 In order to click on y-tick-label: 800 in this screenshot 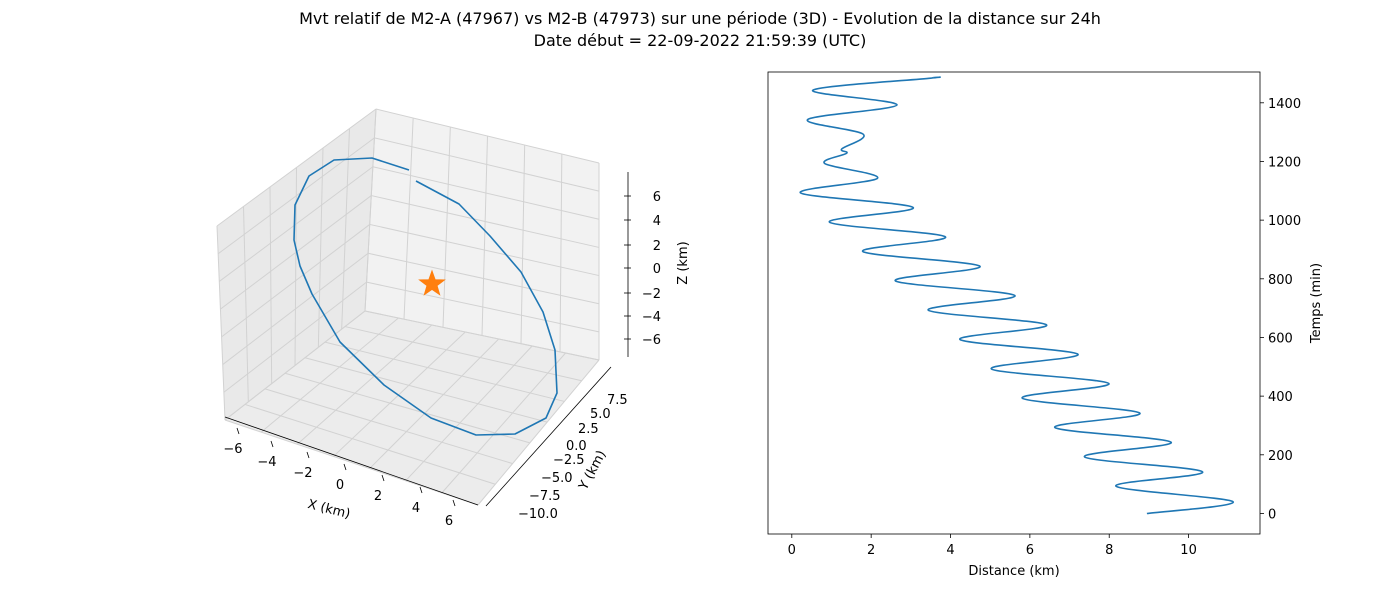, I will do `click(1280, 280)`.